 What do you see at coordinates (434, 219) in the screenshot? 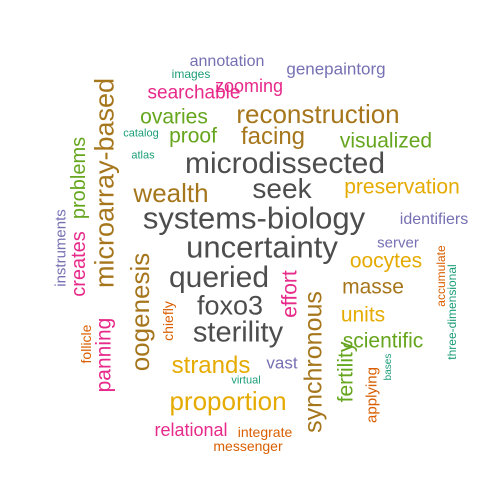
I see `word-identifiers: identifiers` at bounding box center [434, 219].